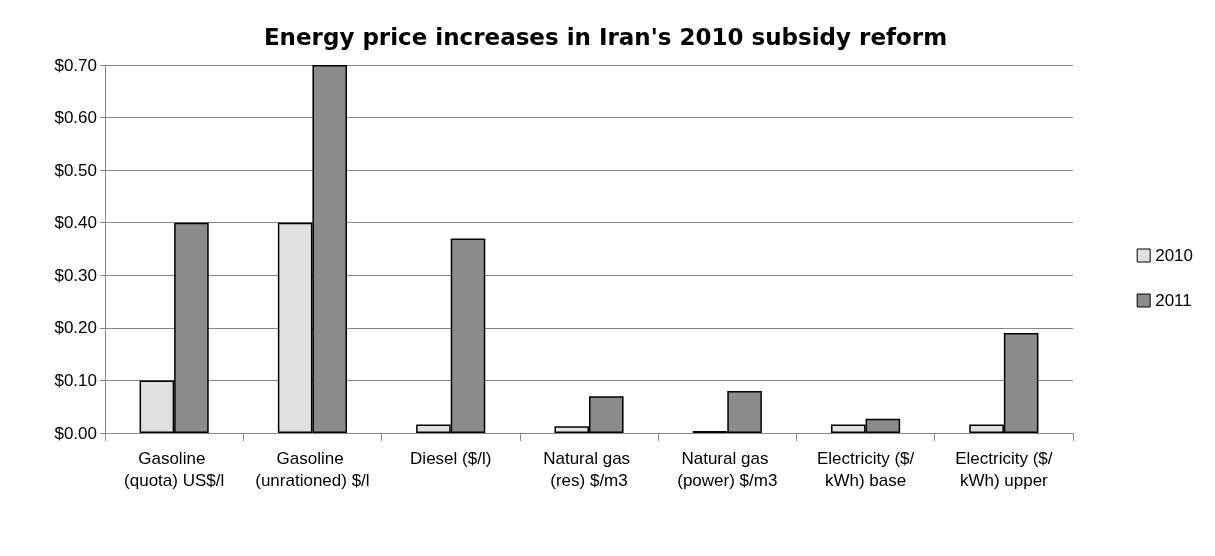 The height and width of the screenshot is (556, 1215). Describe the element at coordinates (75, 118) in the screenshot. I see `y-tick-label: $0.60` at that location.